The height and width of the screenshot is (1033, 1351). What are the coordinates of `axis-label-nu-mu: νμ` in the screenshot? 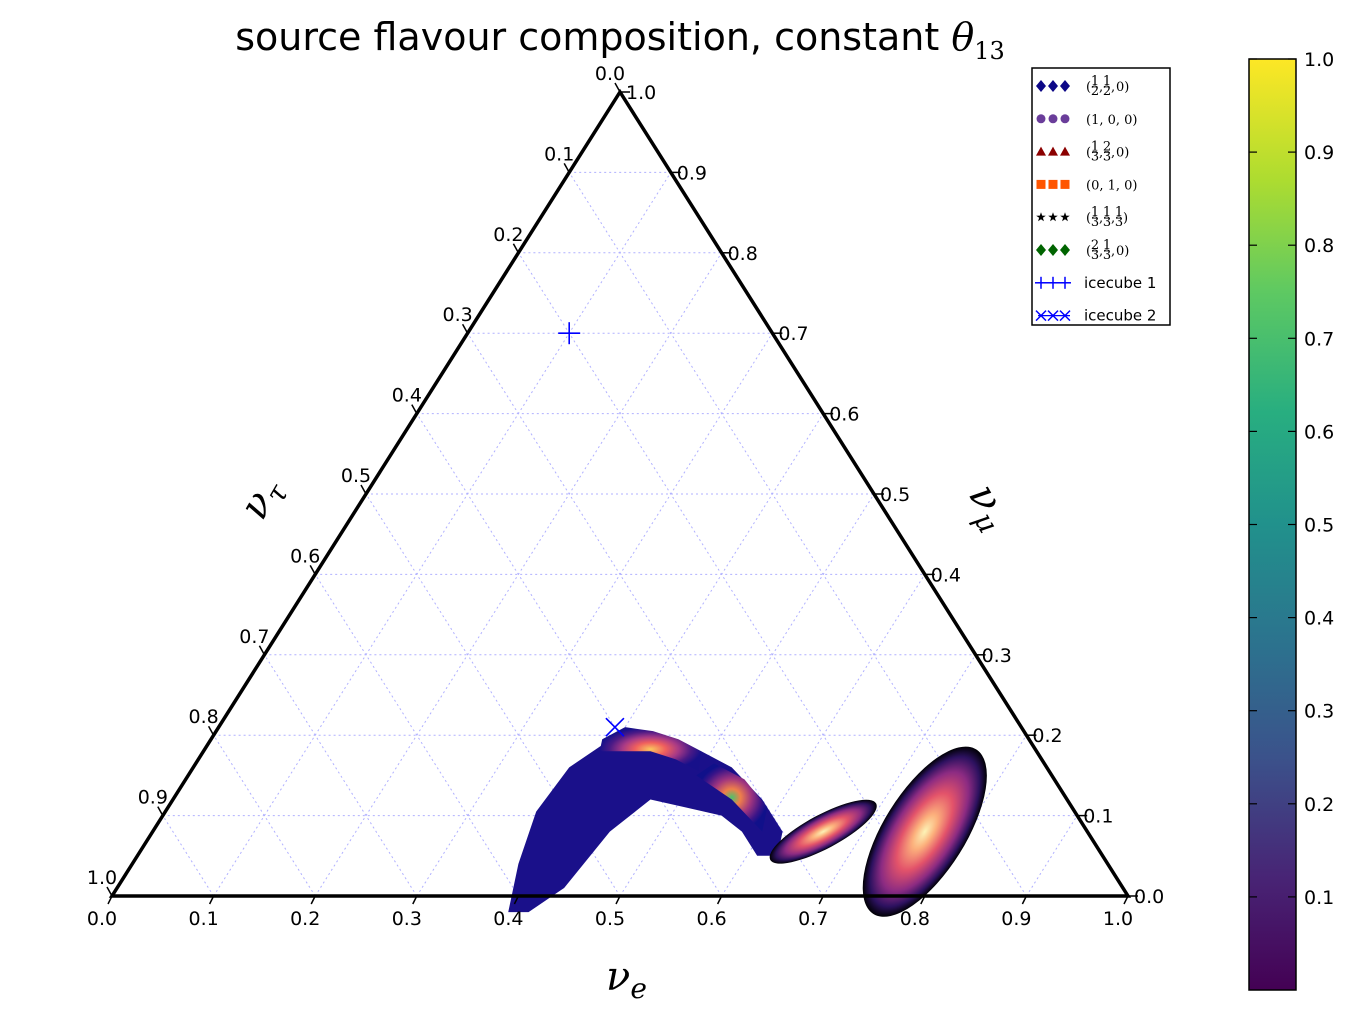 It's located at (987, 507).